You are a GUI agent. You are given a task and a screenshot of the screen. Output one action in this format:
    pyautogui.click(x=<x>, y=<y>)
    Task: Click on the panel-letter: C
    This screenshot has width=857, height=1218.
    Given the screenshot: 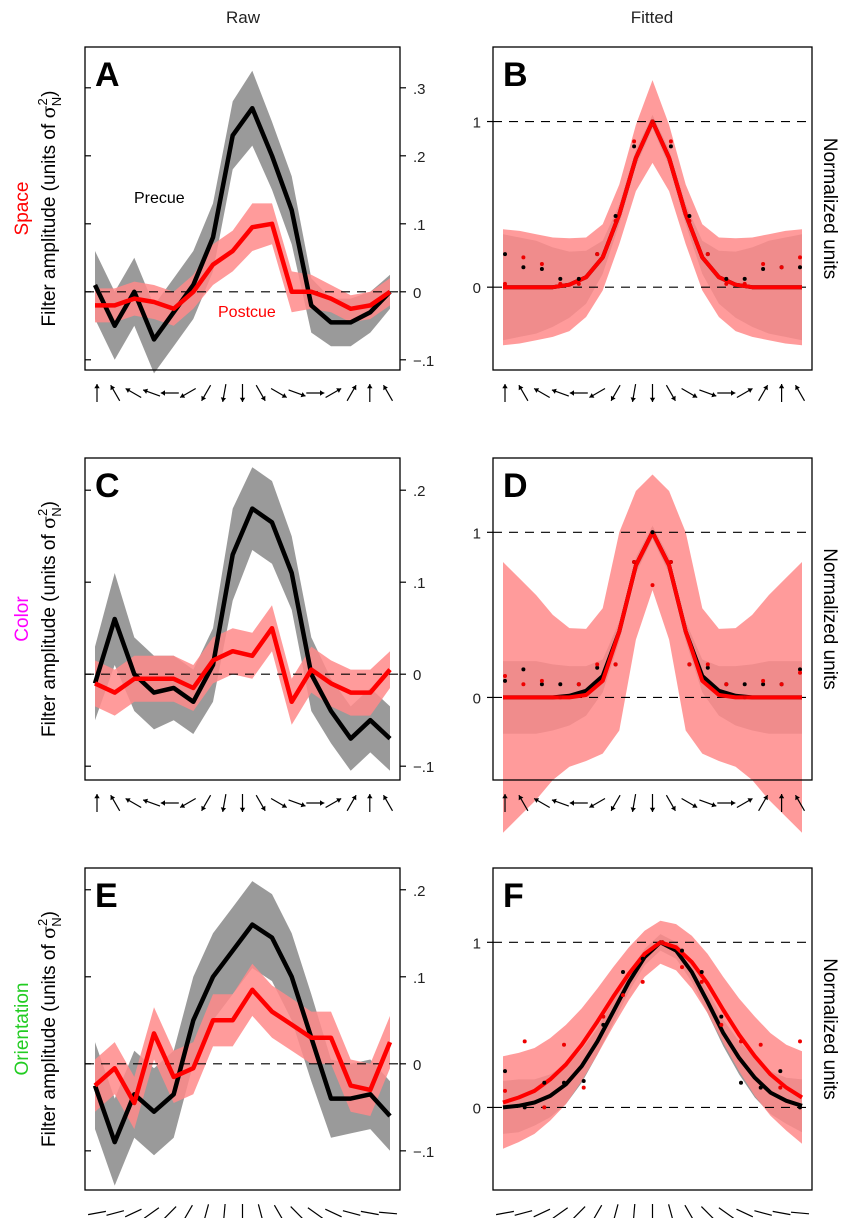 What is the action you would take?
    pyautogui.click(x=107, y=486)
    